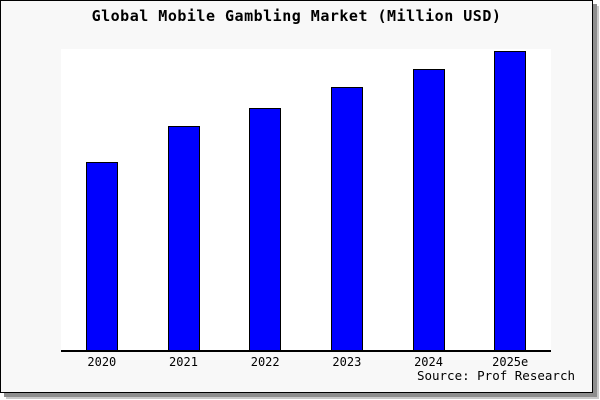 The height and width of the screenshot is (400, 600). I want to click on bar-2020, so click(101, 255).